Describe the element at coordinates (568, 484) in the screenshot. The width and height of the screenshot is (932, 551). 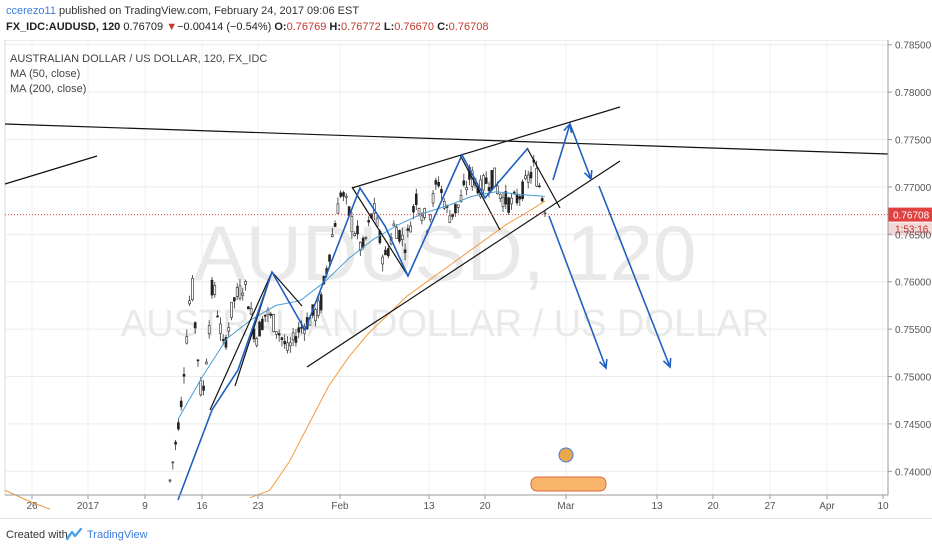
I see `events-strip` at that location.